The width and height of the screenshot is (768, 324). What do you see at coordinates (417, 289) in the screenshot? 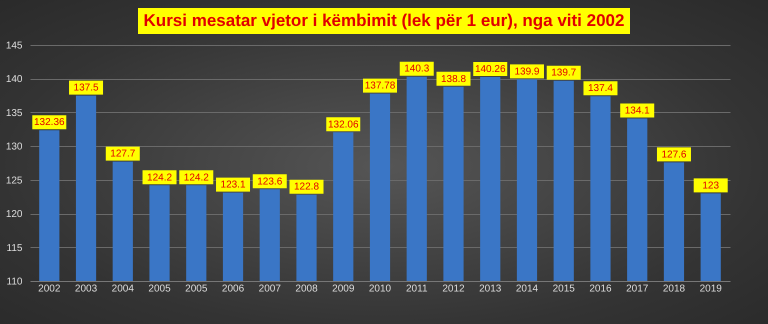
I see `x-tick-label: 2011` at bounding box center [417, 289].